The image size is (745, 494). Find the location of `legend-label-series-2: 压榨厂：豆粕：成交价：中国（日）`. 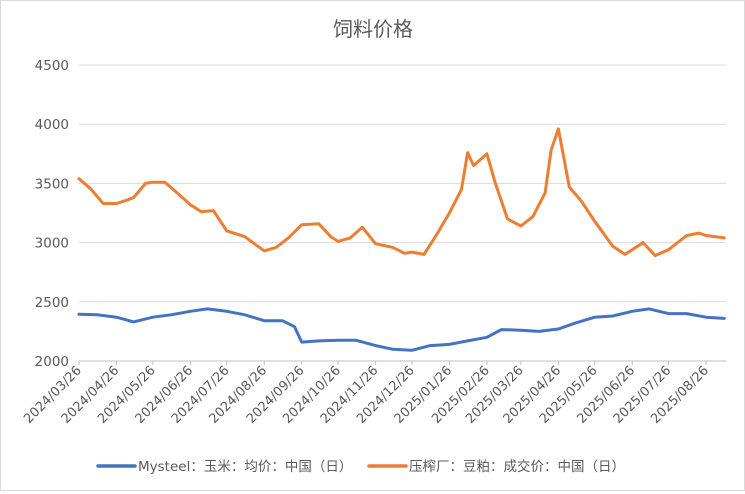

legend-label-series-2: 压榨厂：豆粕：成交价：中国（日） is located at coordinates (517, 466).